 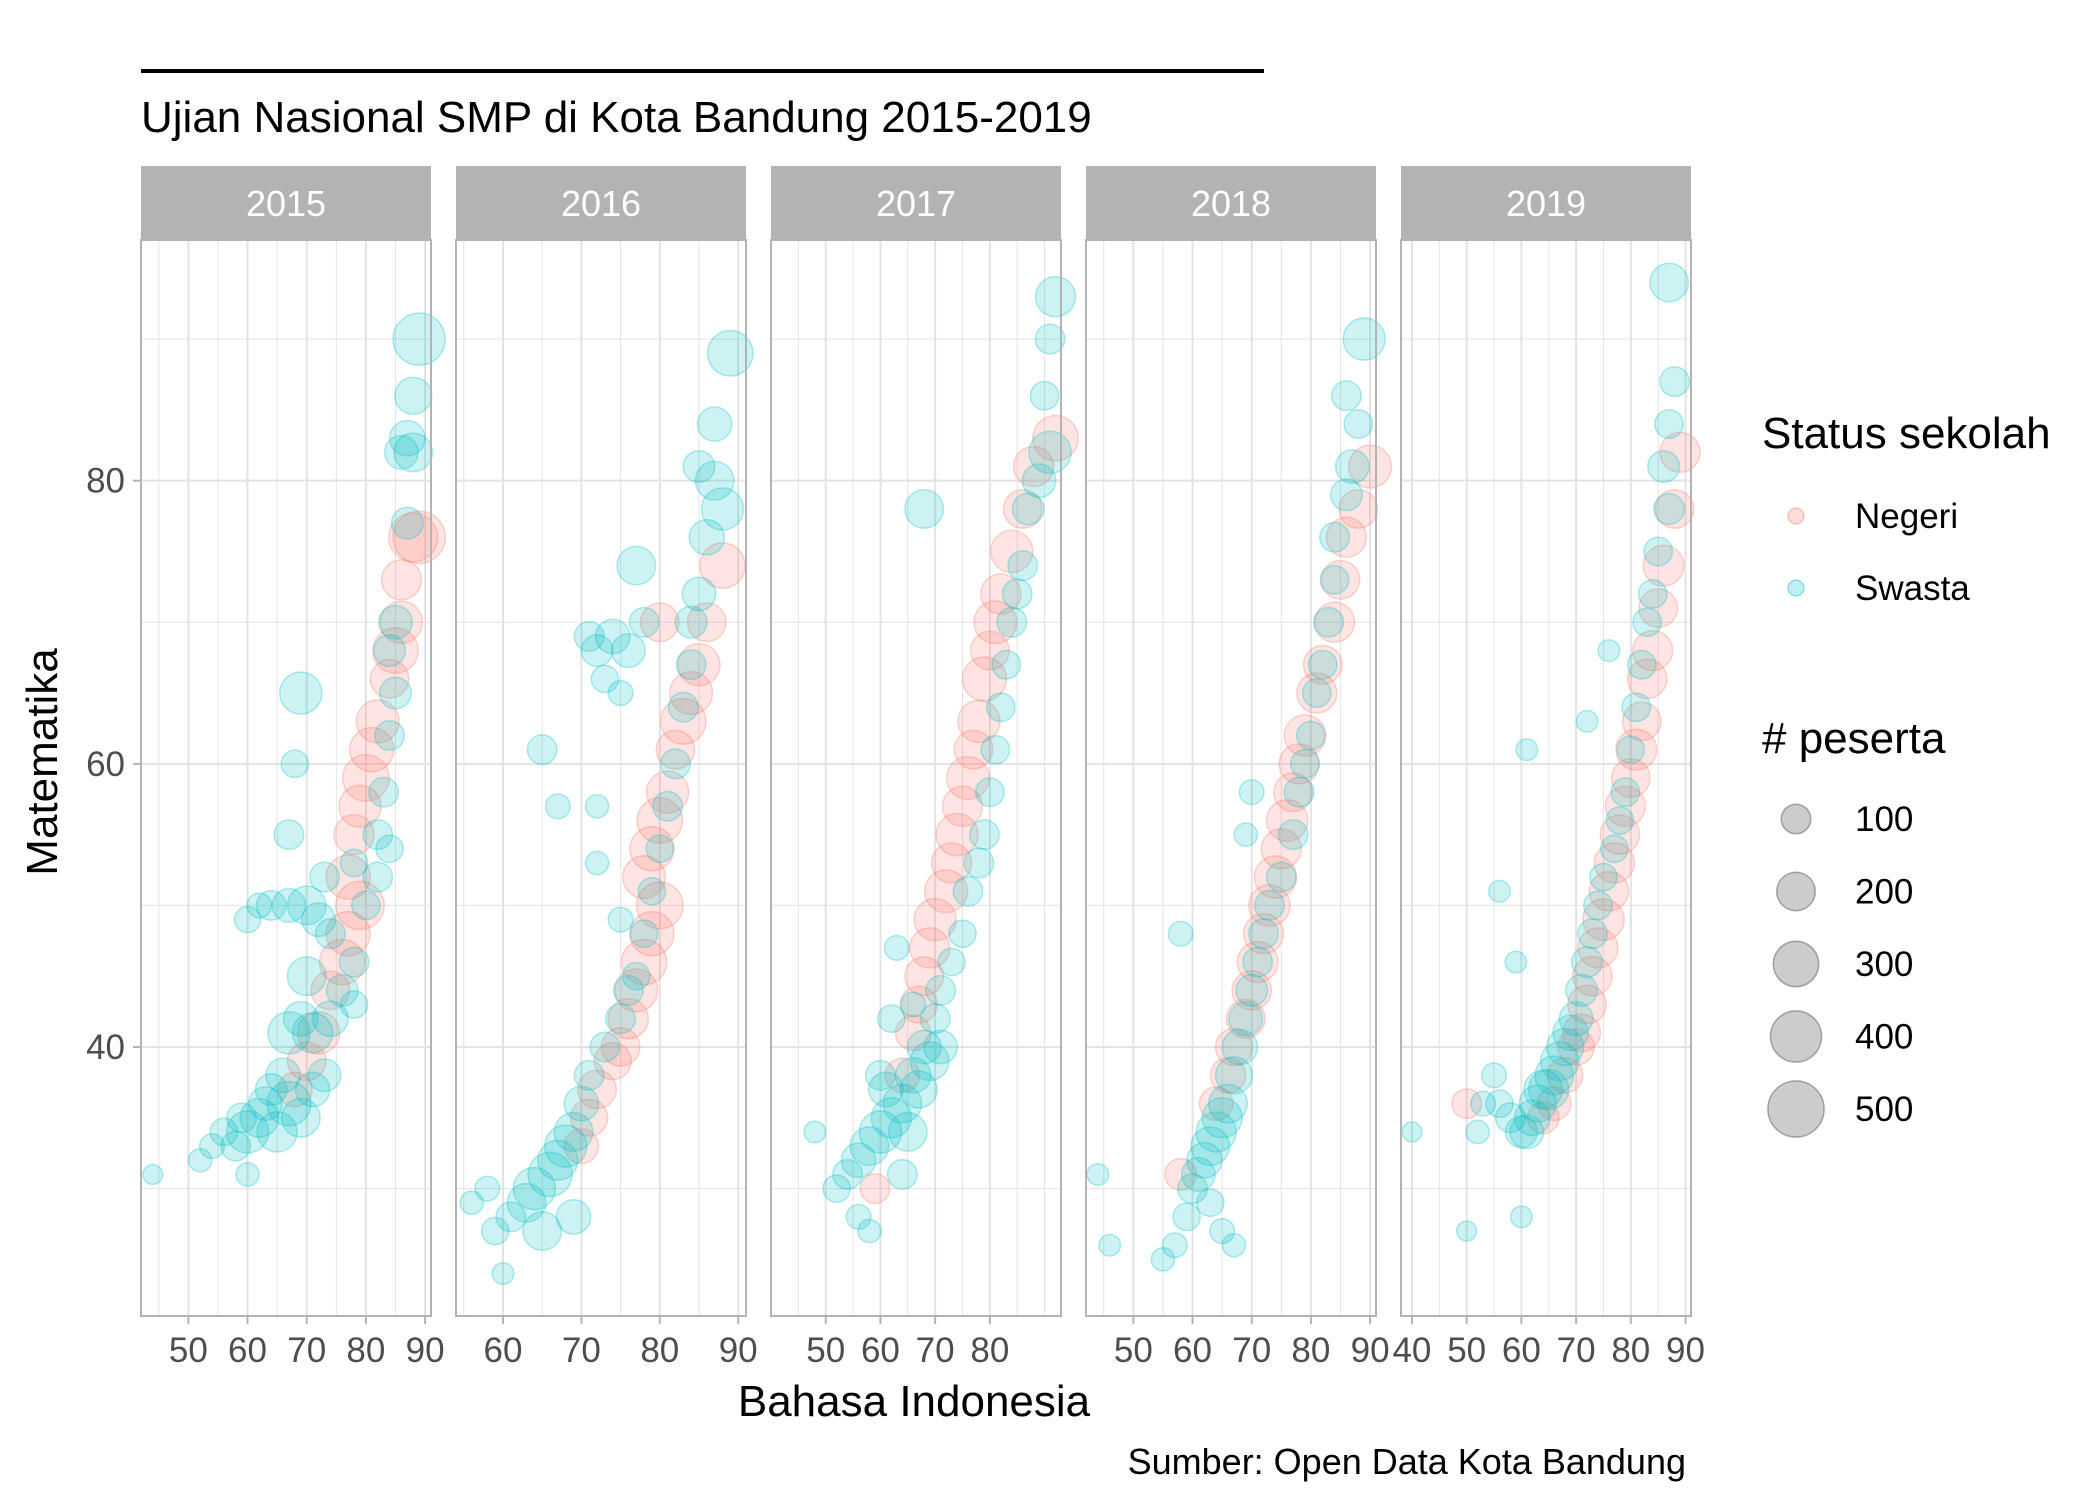 What do you see at coordinates (1370, 1350) in the screenshot?
I see `x-tick-label: 90` at bounding box center [1370, 1350].